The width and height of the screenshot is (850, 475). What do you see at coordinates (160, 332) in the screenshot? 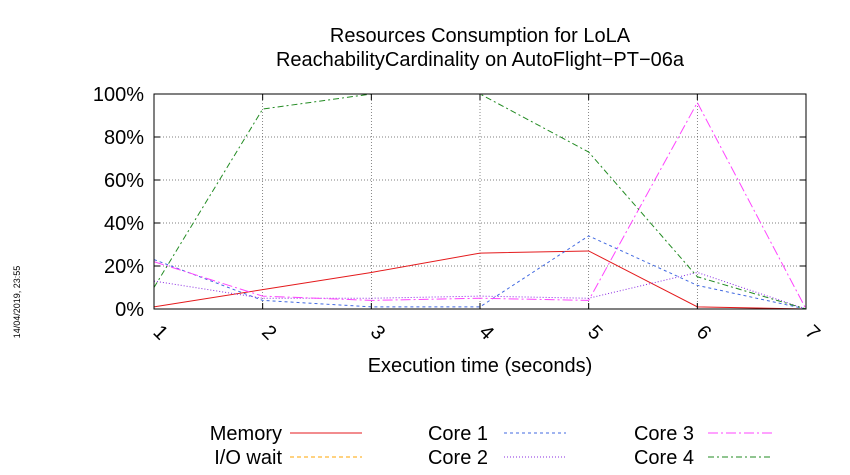
I see `x-tick-label: 1` at bounding box center [160, 332].